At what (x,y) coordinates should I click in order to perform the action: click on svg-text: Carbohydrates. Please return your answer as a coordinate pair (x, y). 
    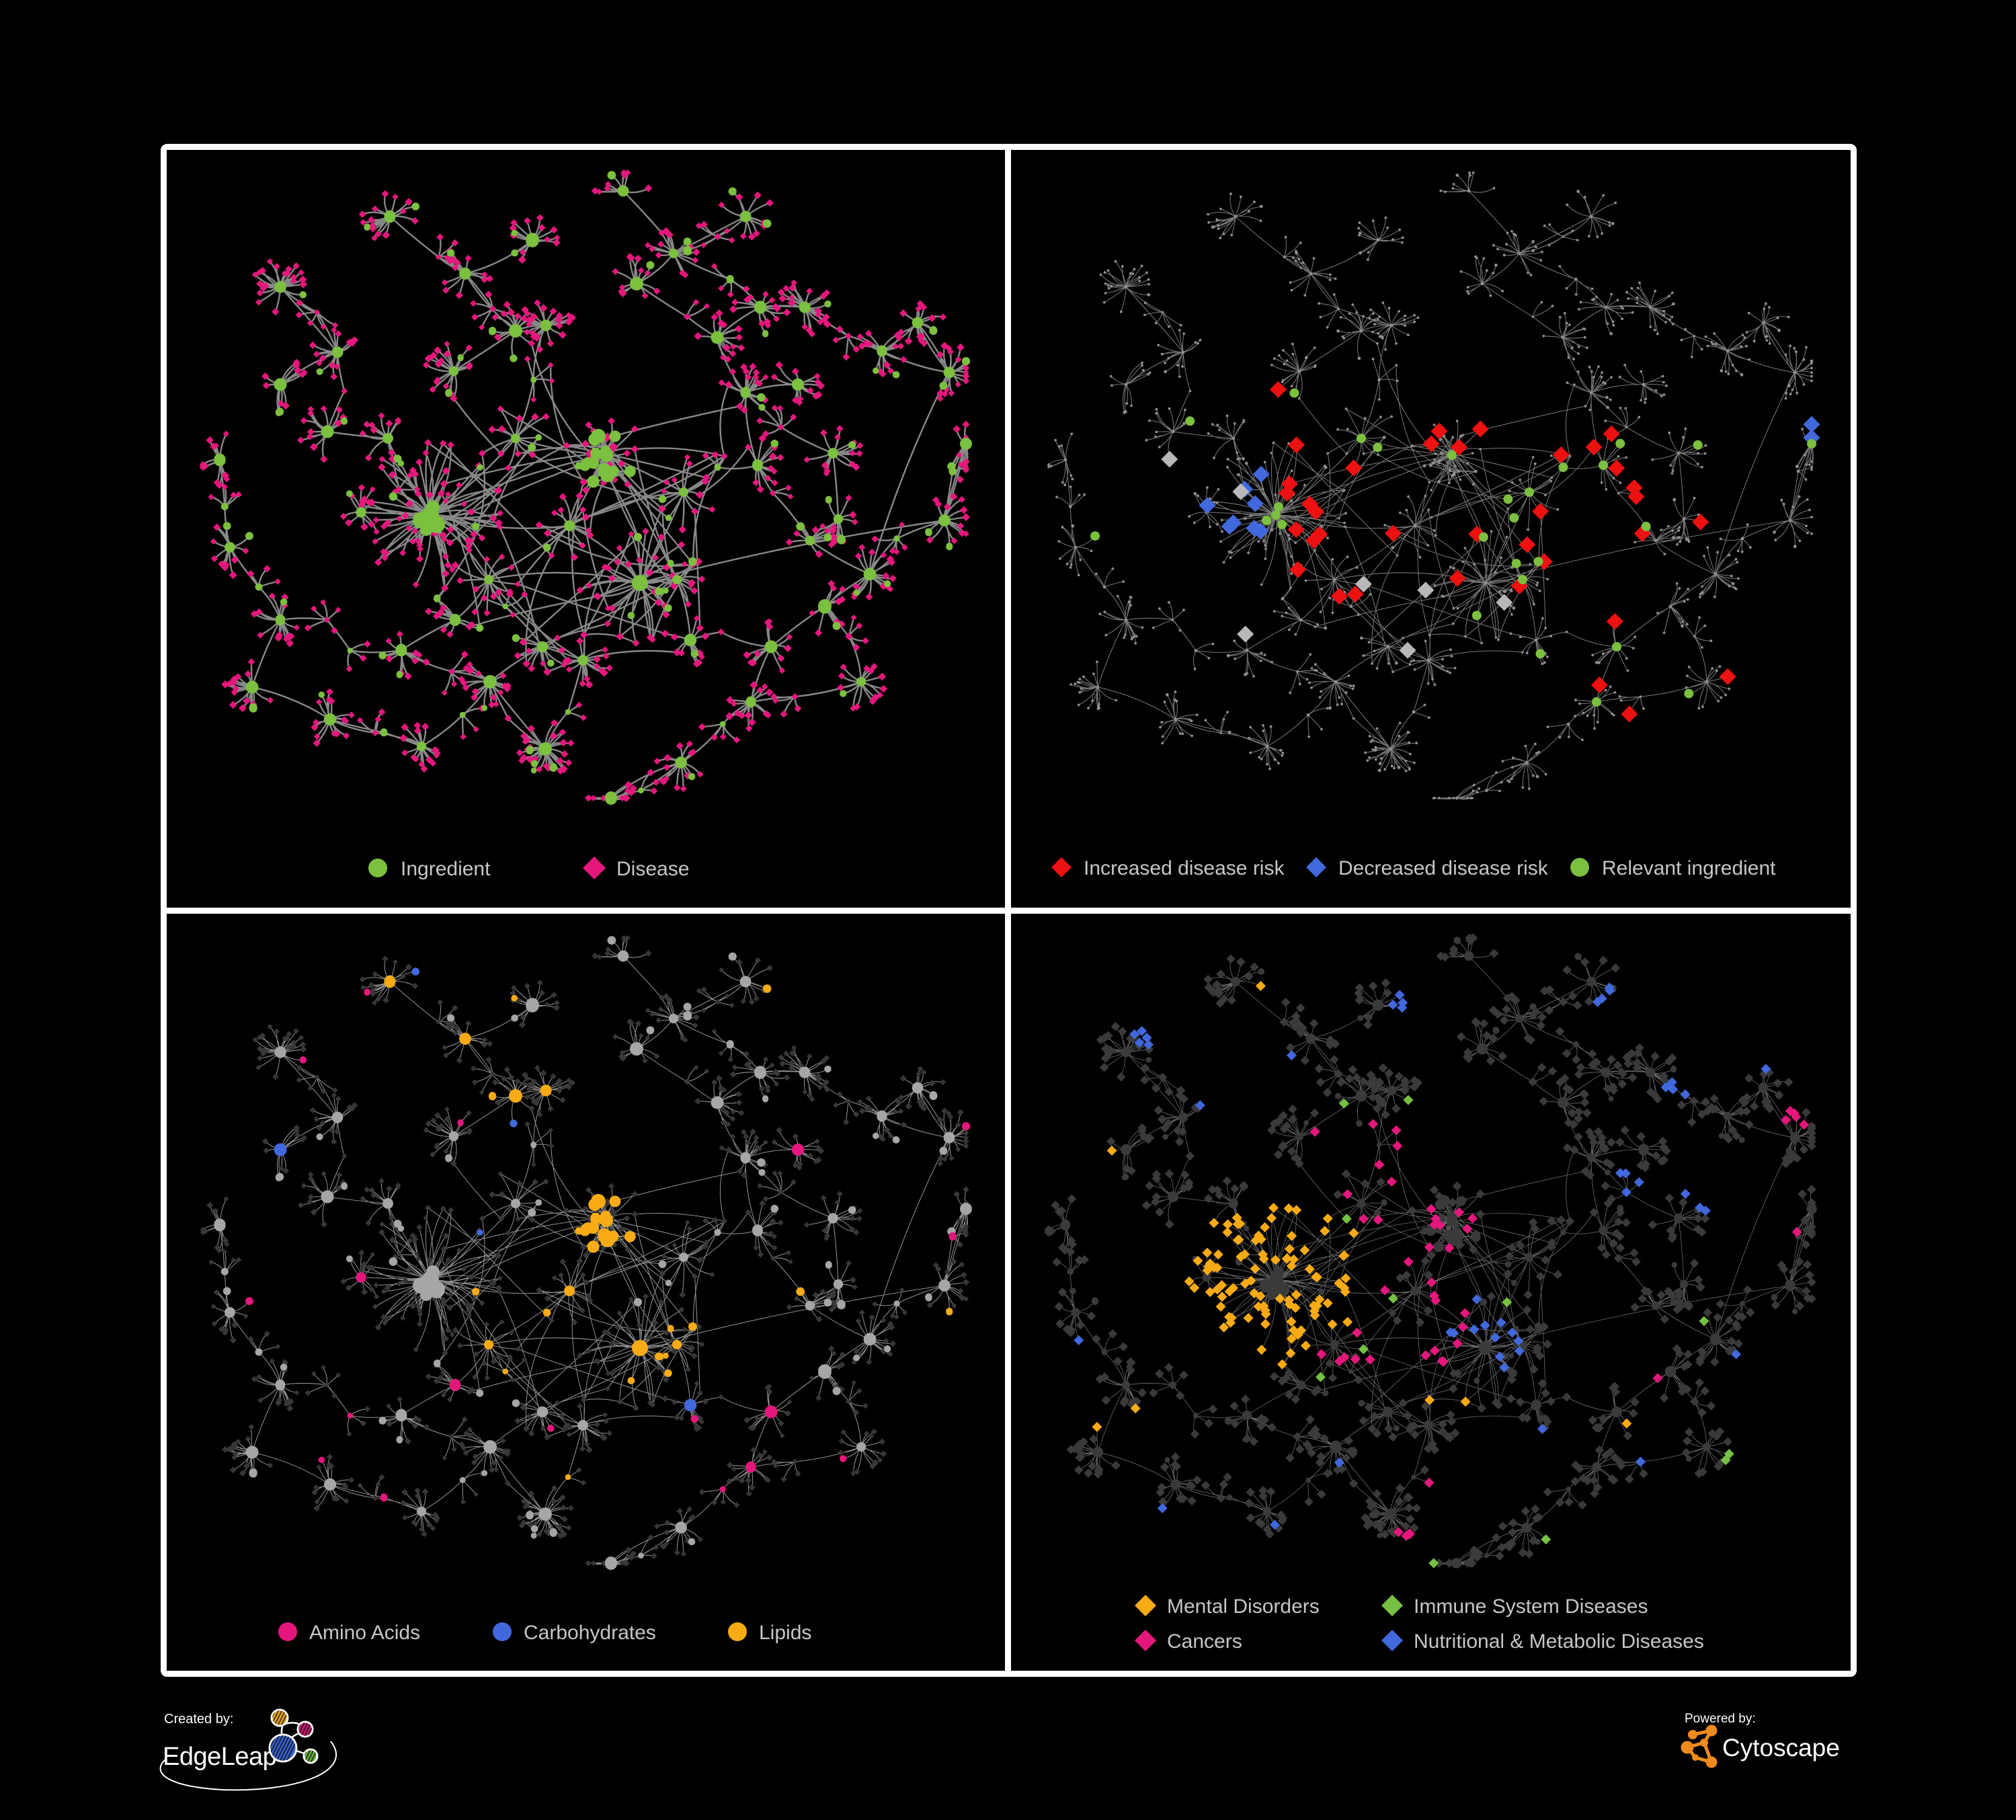
    Looking at the image, I should click on (590, 1633).